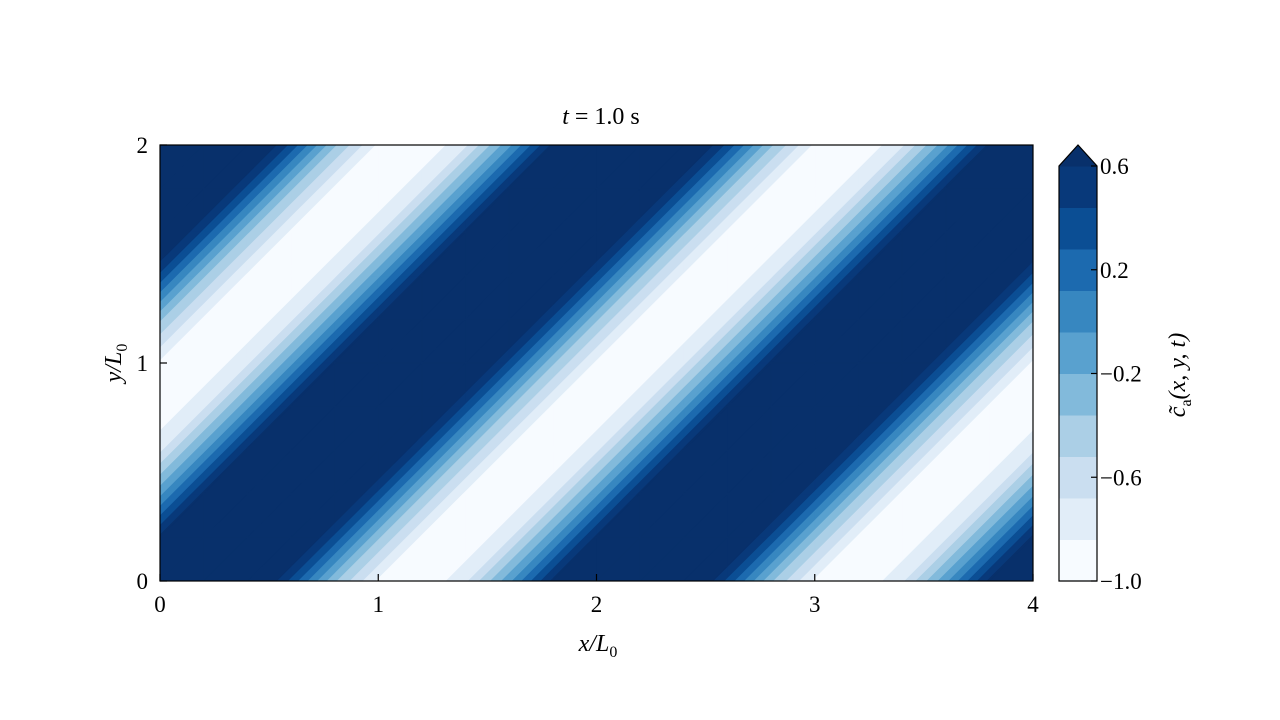  Describe the element at coordinates (1078, 156) in the screenshot. I see `colorbar-extend-triangle` at that location.